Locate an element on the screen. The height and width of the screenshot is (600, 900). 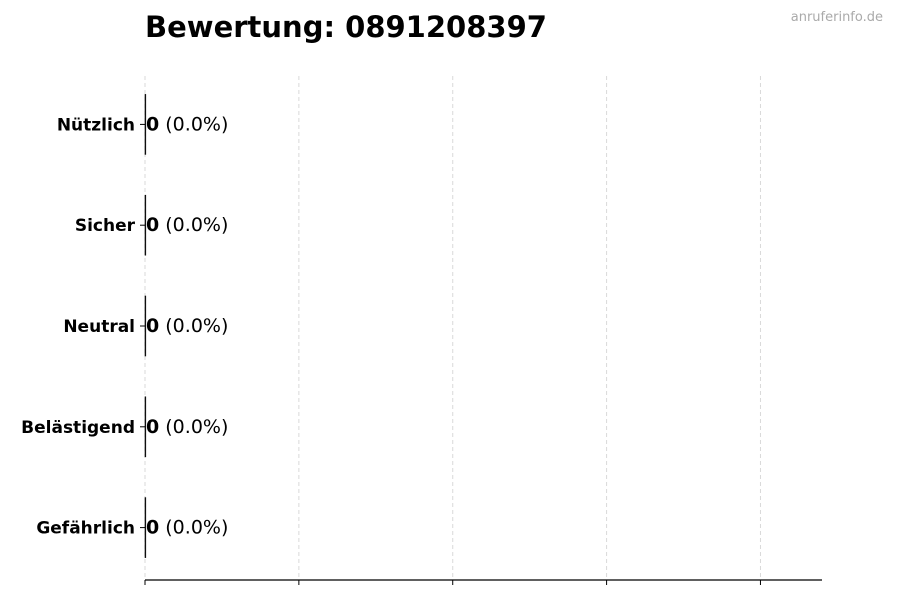
category-label: Nützlich is located at coordinates (96, 125).